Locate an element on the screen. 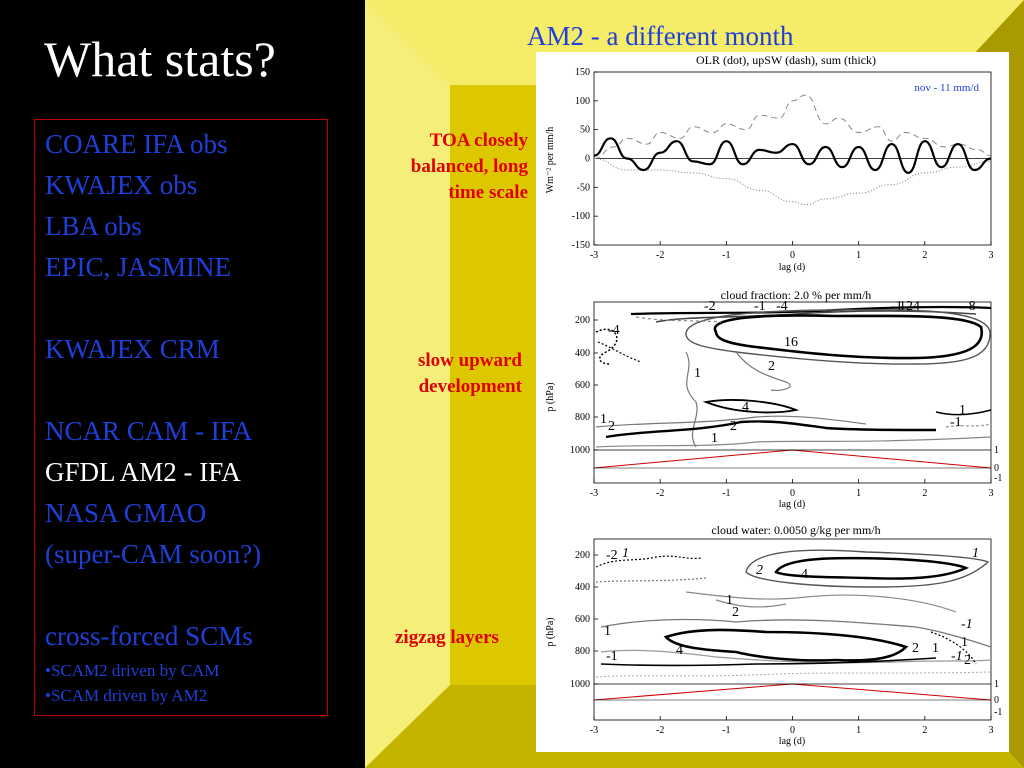 The height and width of the screenshot is (768, 1024). panel1-ylabel: Wm⁻² per mm/h is located at coordinates (550, 160).